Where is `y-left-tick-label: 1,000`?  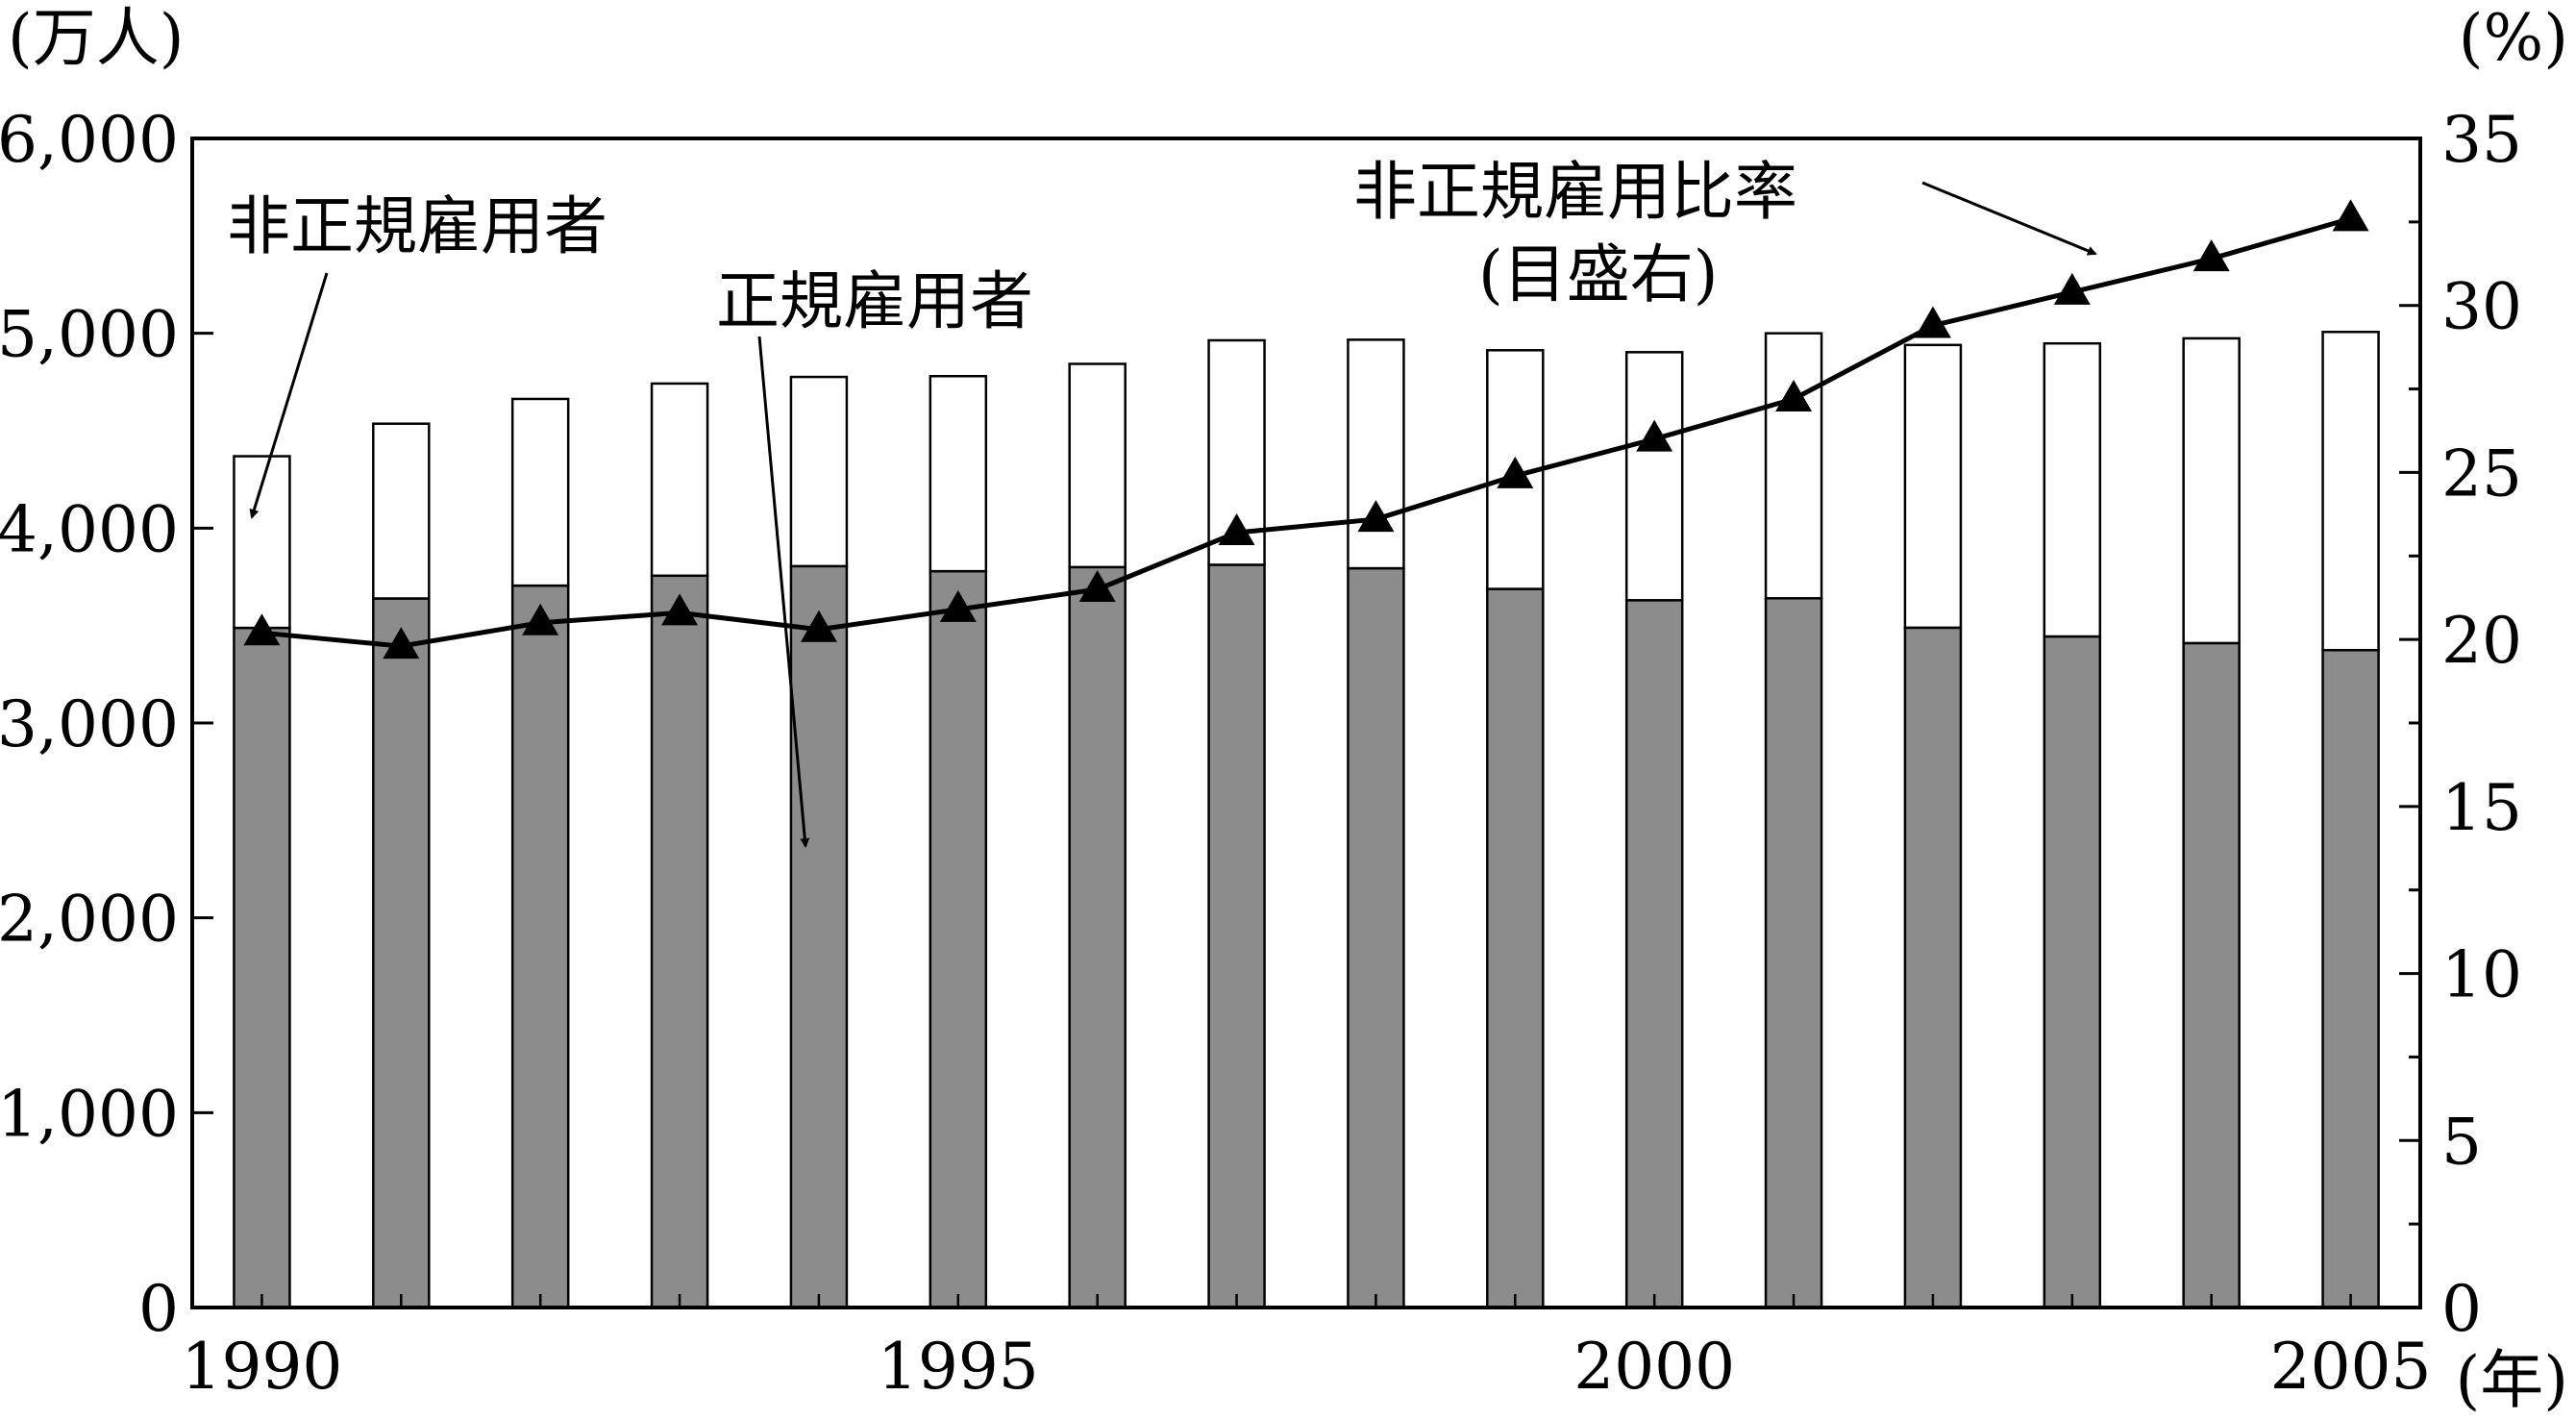
y-left-tick-label: 1,000 is located at coordinates (90, 1114).